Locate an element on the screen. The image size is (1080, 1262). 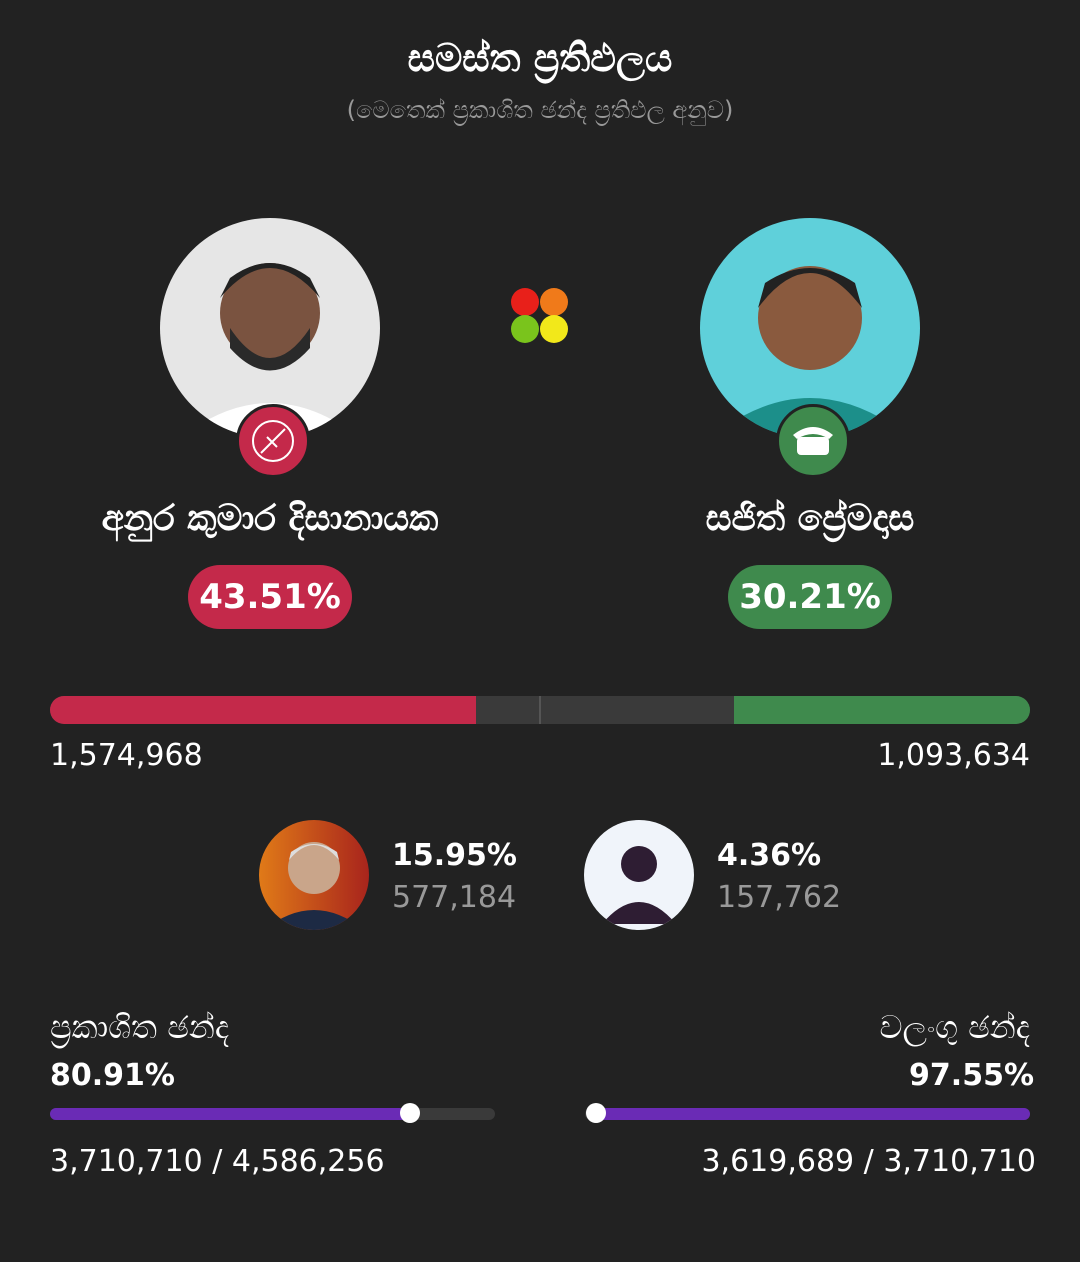
logo is located at coordinates (539, 315).